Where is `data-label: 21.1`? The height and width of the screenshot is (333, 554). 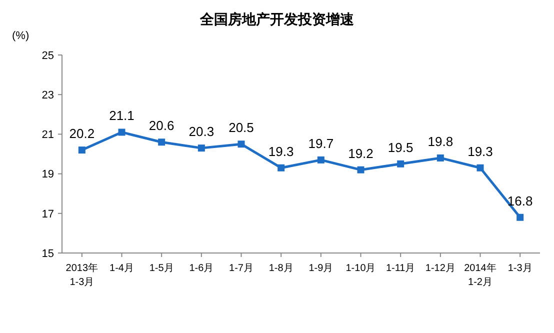 data-label: 21.1 is located at coordinates (121, 116).